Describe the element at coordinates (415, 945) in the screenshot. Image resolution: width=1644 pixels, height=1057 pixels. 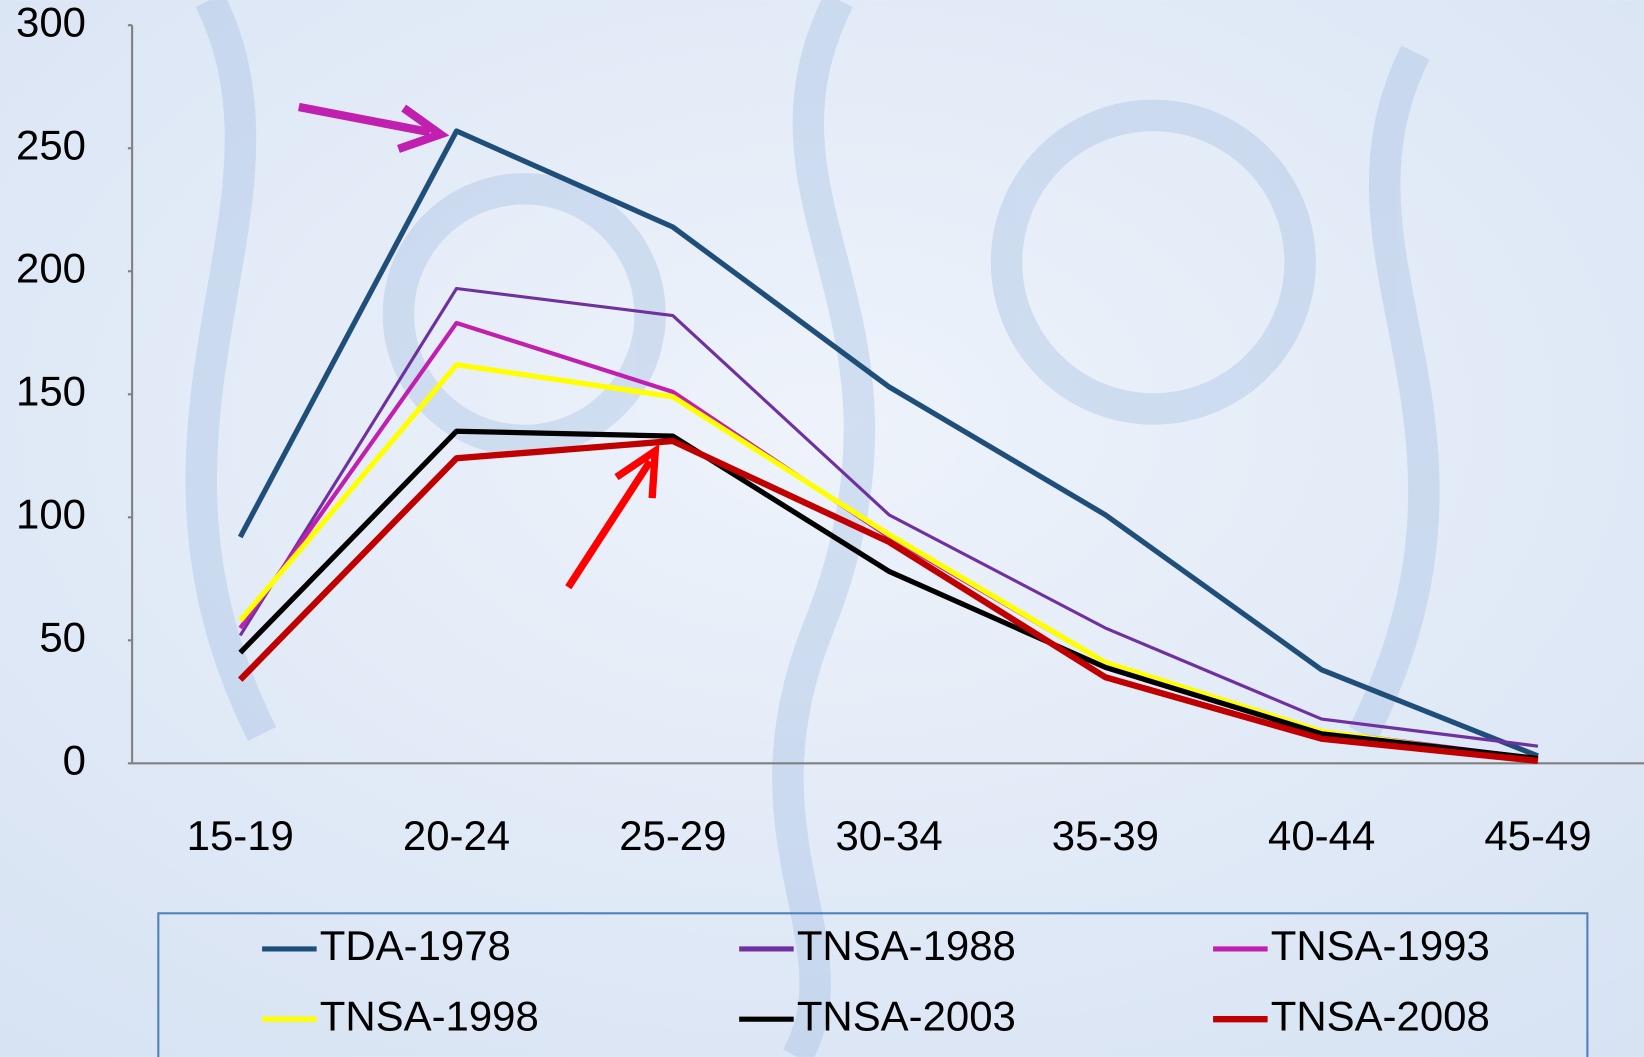
I see `legend-label: TDA-1978` at that location.